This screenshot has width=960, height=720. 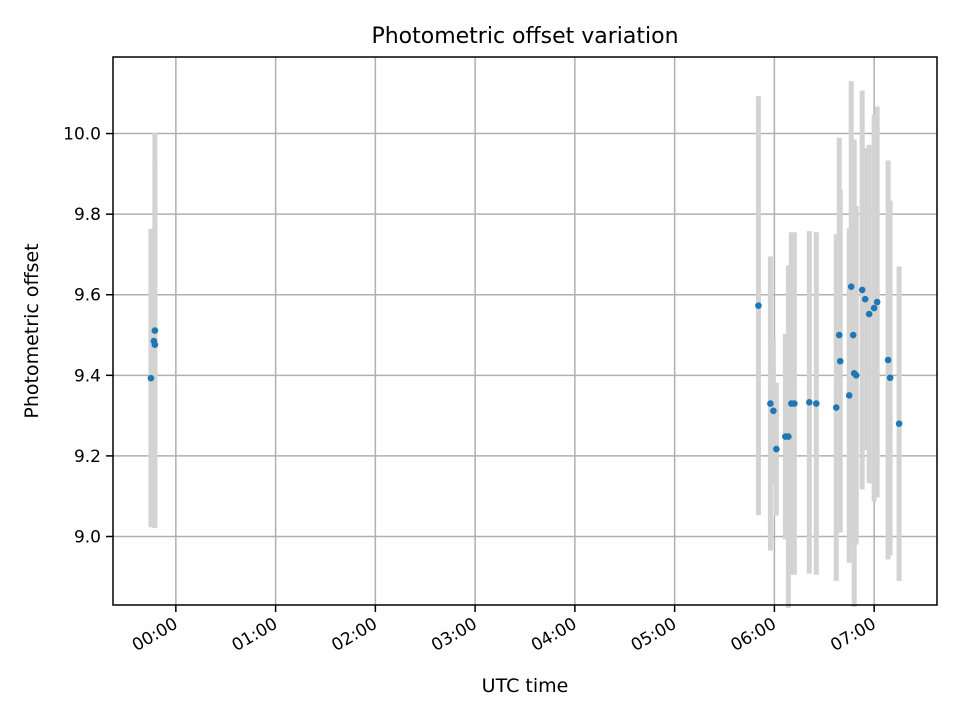 I want to click on y-tick-label: 10.0, so click(x=82, y=135).